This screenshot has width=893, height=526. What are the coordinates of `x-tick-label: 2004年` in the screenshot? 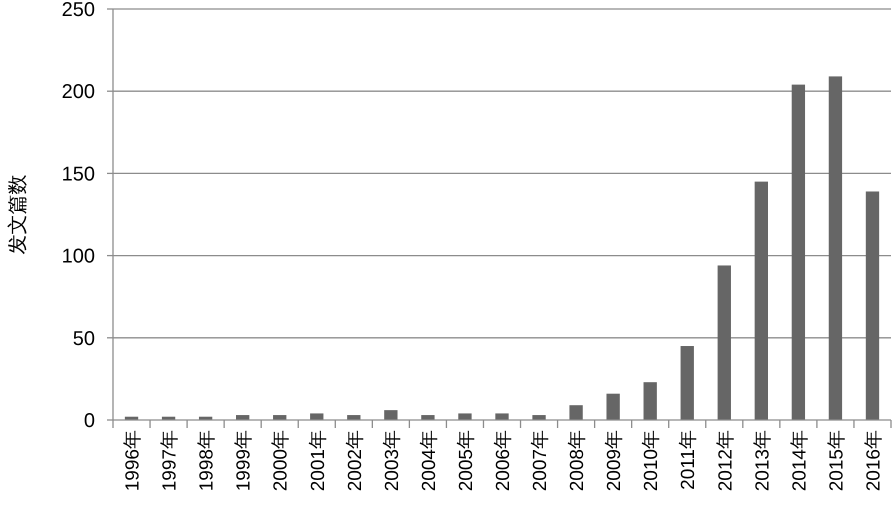 It's located at (429, 461).